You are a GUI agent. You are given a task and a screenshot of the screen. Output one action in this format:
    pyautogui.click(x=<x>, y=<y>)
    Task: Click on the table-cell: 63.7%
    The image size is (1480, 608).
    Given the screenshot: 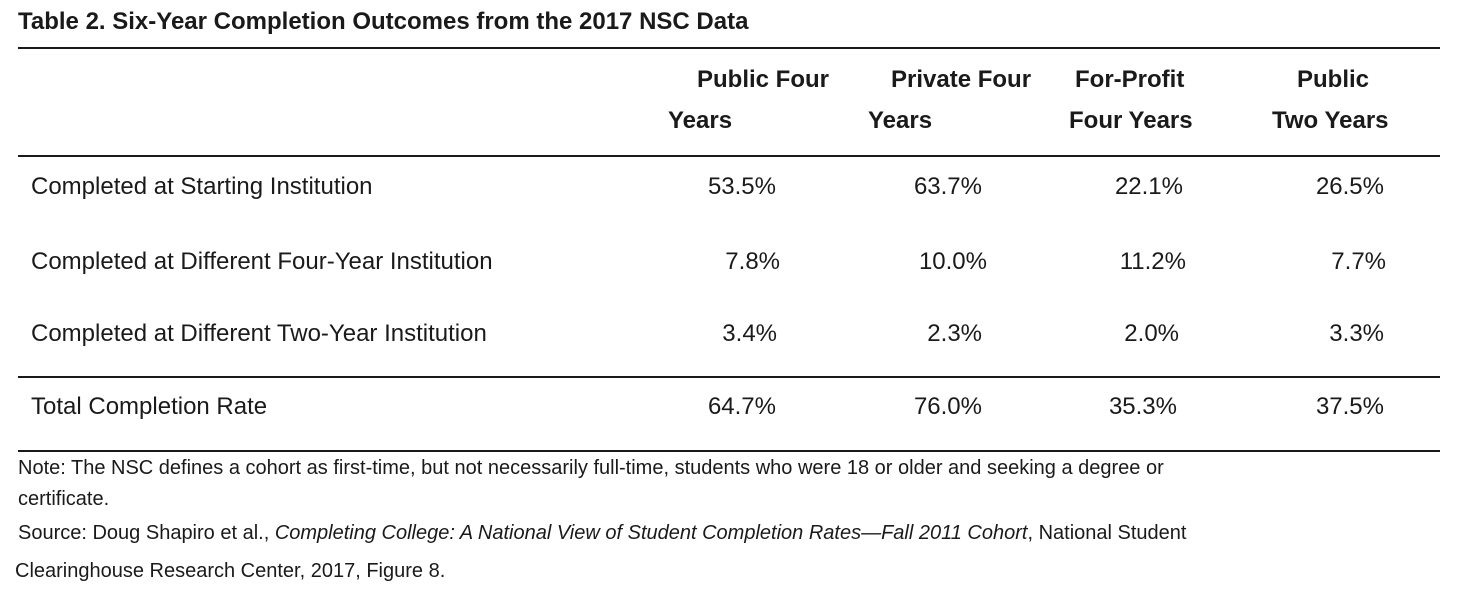 What is the action you would take?
    pyautogui.click(x=947, y=186)
    